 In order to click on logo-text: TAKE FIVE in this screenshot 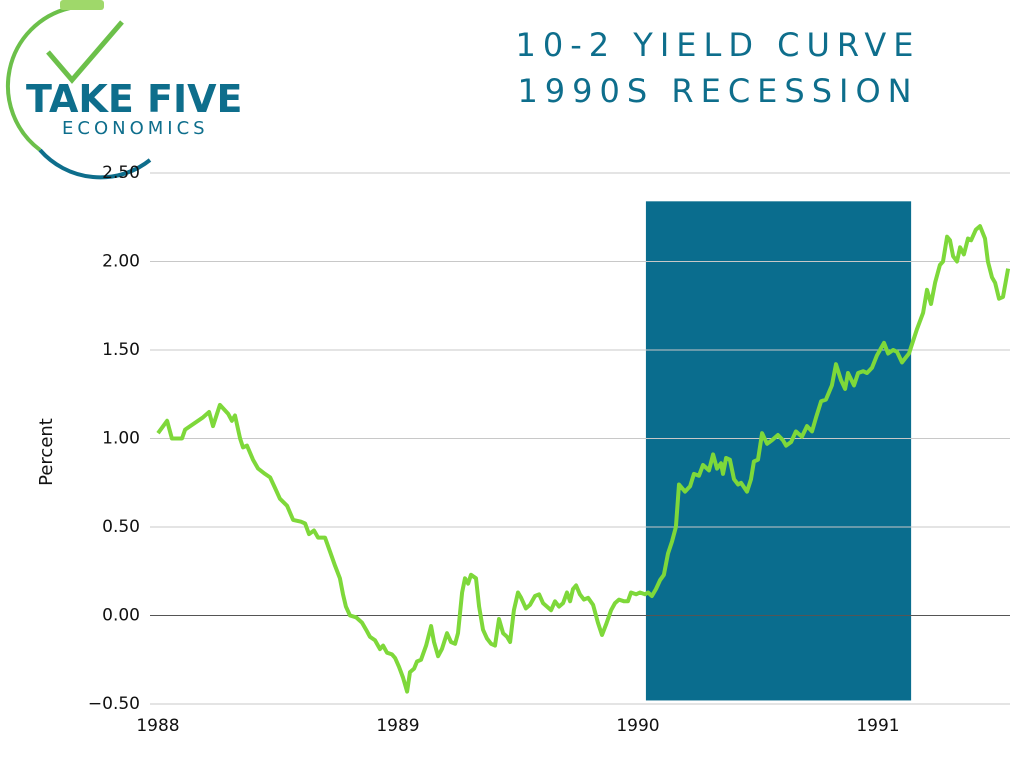, I will do `click(134, 99)`.